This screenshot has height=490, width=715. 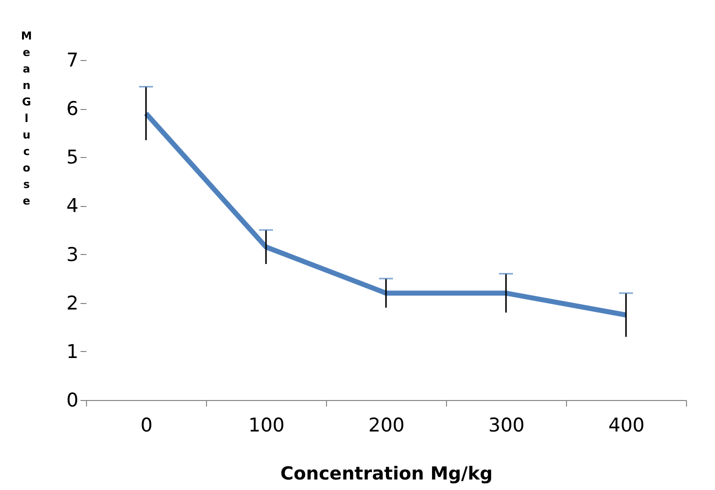 I want to click on y-tick-label: 2, so click(x=72, y=303).